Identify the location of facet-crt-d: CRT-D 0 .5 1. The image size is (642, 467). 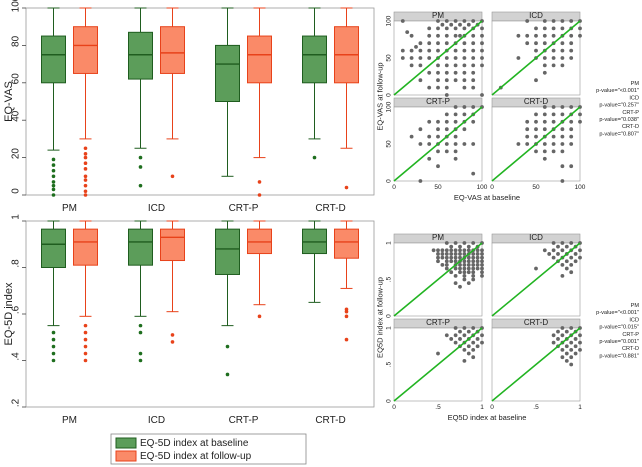
(536, 364).